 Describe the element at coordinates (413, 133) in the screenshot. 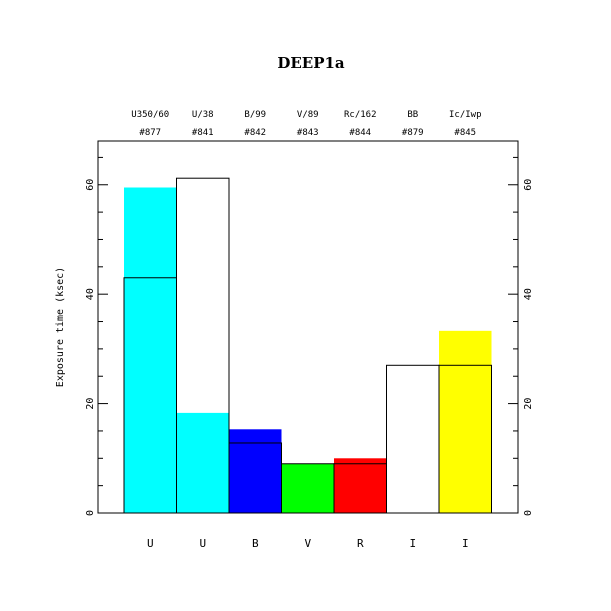

I see `filter-id-6: #879` at that location.